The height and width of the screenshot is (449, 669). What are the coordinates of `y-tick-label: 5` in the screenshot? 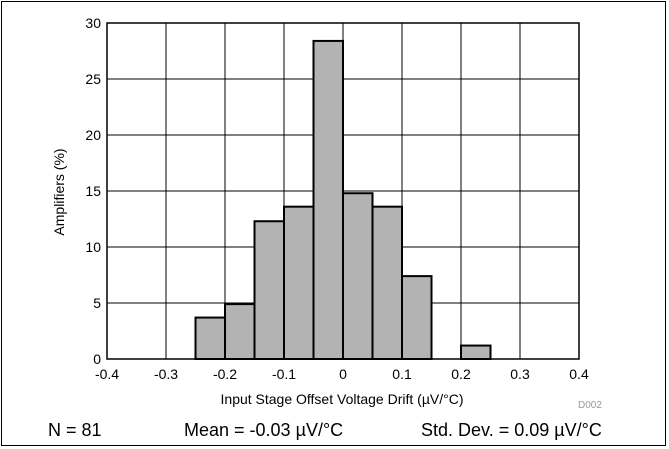 It's located at (97, 303).